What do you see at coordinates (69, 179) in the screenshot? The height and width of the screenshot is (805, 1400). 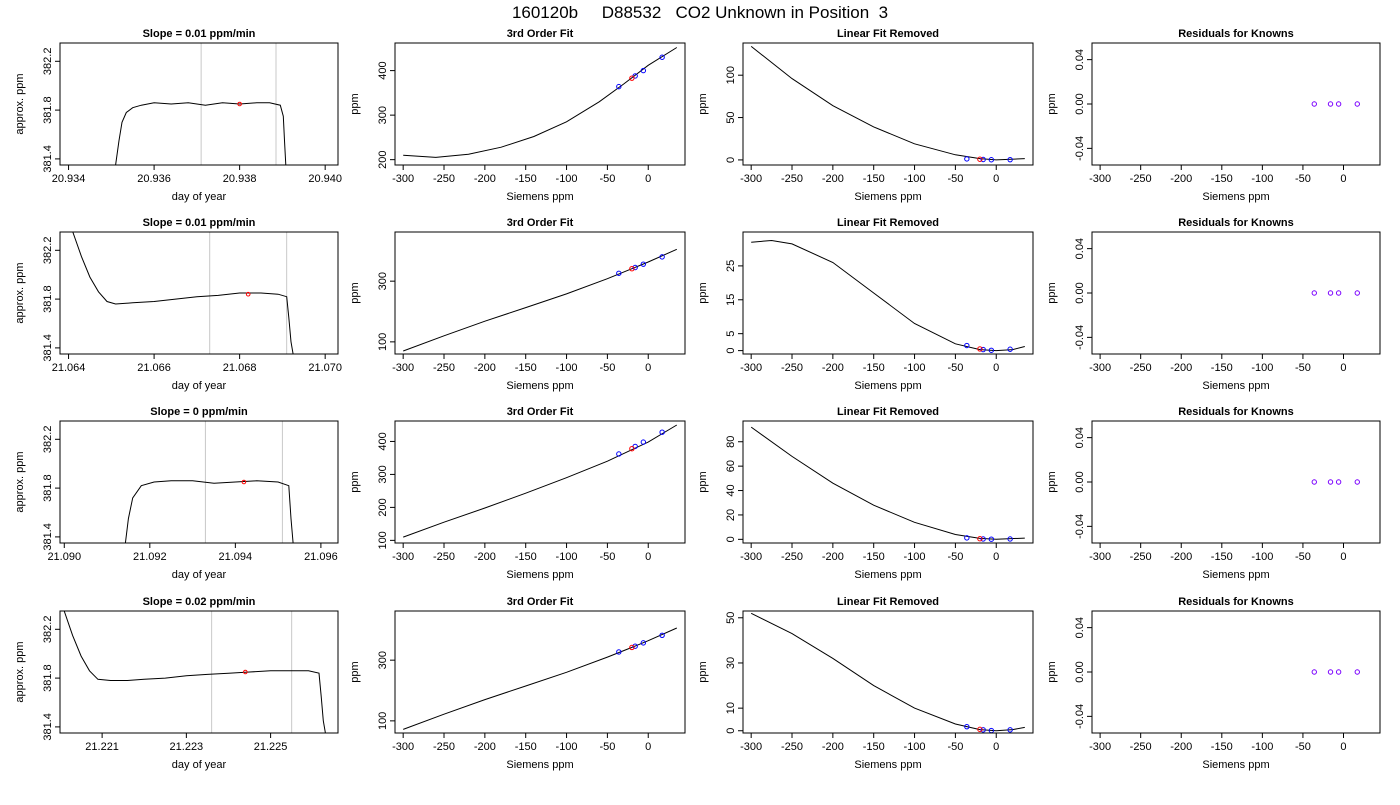 I see `x-tick-label: 20.934` at bounding box center [69, 179].